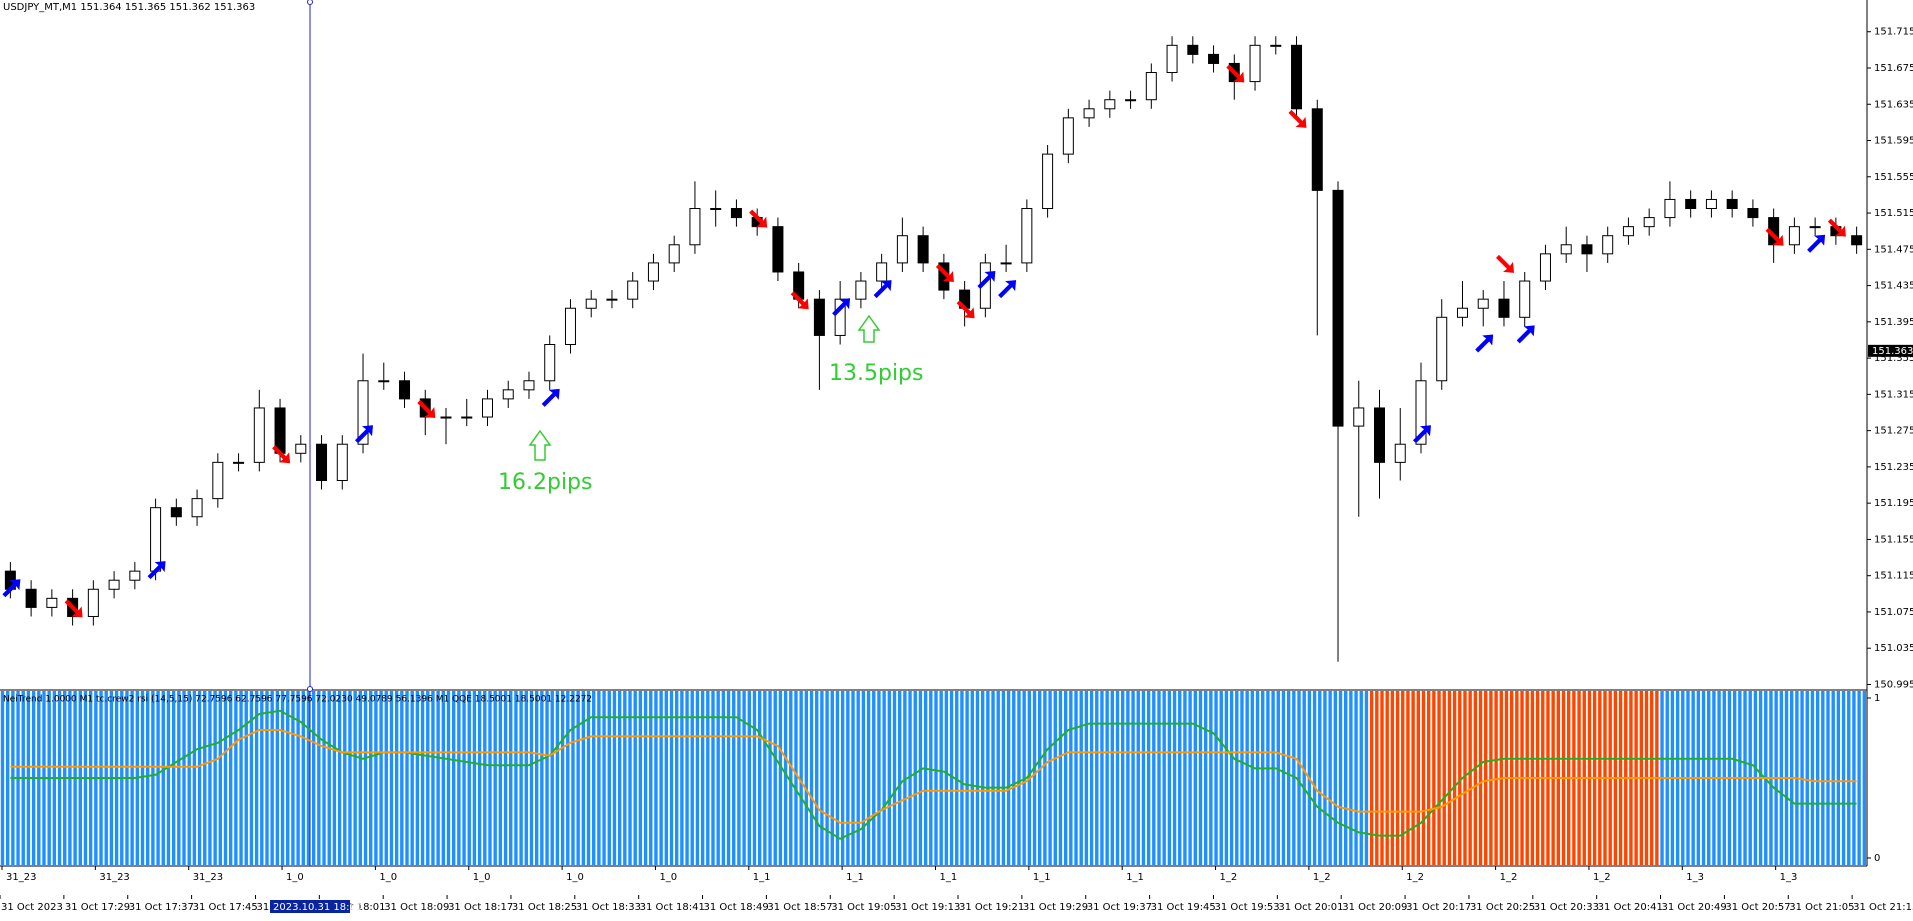 This screenshot has width=1913, height=921. I want to click on x-tick-label: 31 Oct 18:17, so click(480, 907).